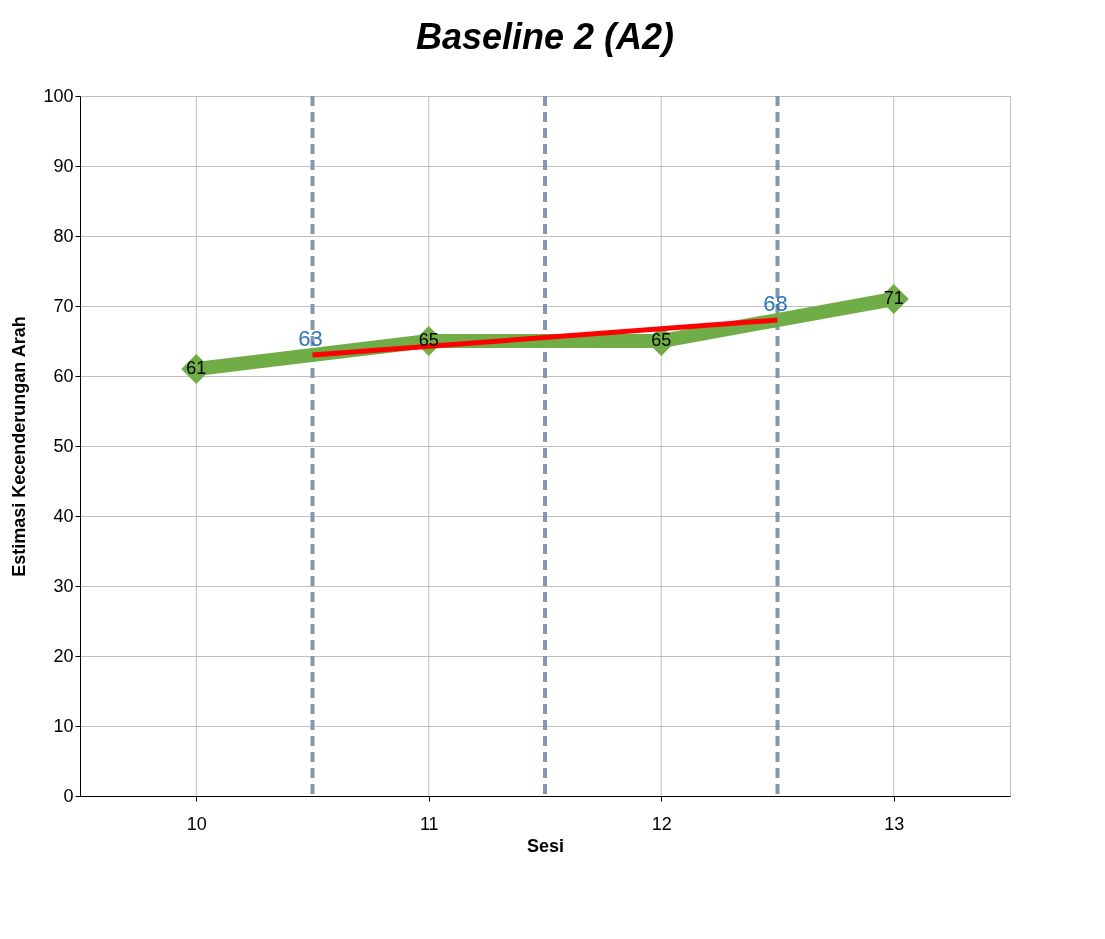  Describe the element at coordinates (58, 95) in the screenshot. I see `y-tick-label: 100` at that location.